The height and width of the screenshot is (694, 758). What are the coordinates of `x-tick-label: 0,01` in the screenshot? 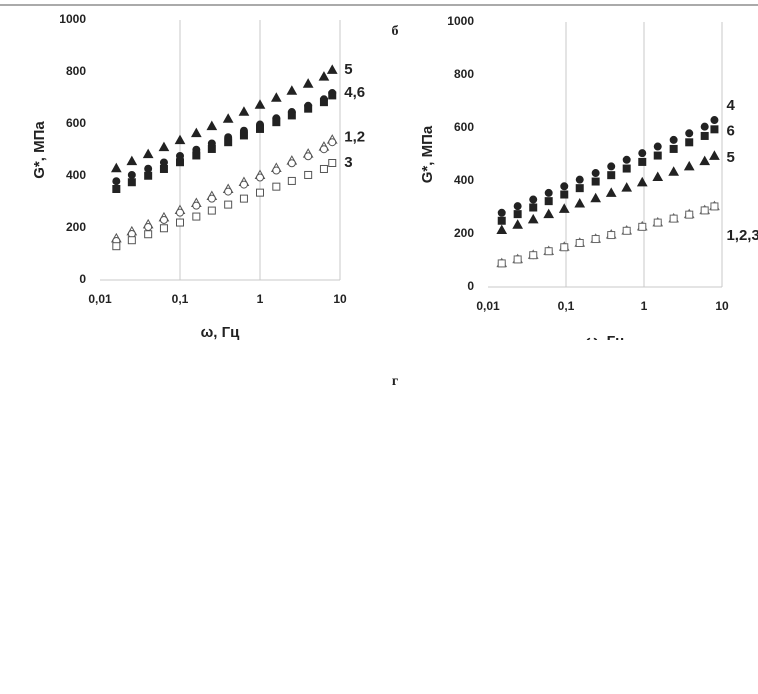 It's located at (488, 306).